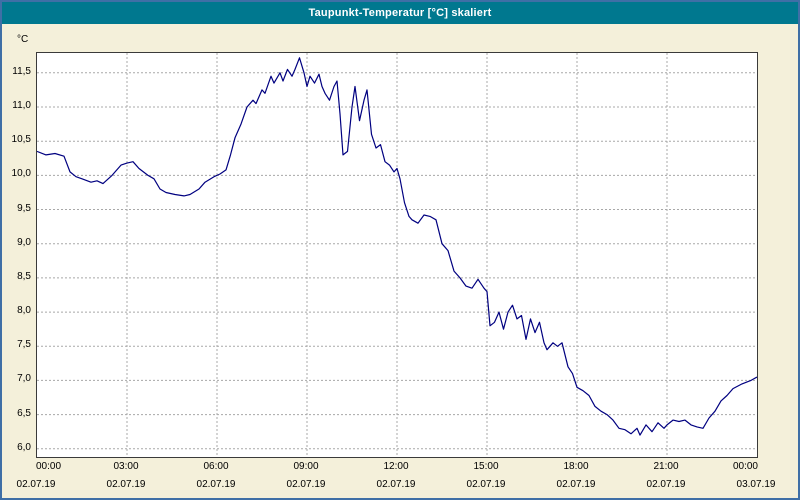 The height and width of the screenshot is (500, 800). What do you see at coordinates (21, 140) in the screenshot?
I see `y-tick-label: 10,5` at bounding box center [21, 140].